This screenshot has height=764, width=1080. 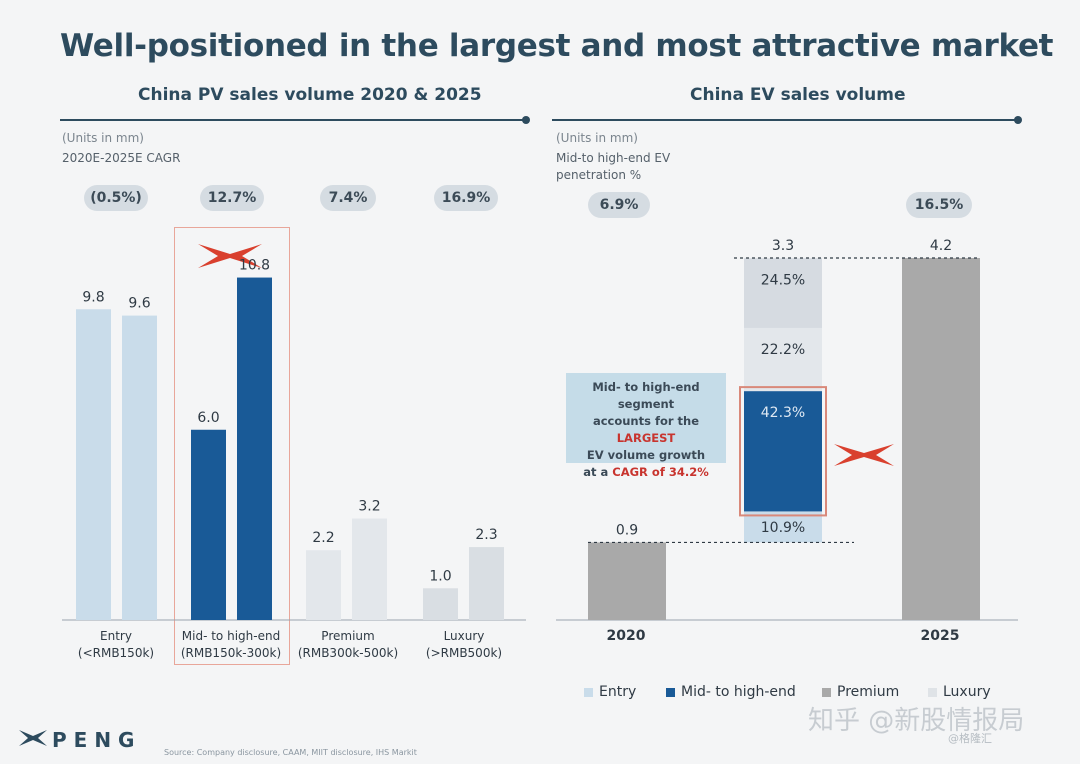 I want to click on watermark: 知乎 @新股情报局, so click(x=916, y=721).